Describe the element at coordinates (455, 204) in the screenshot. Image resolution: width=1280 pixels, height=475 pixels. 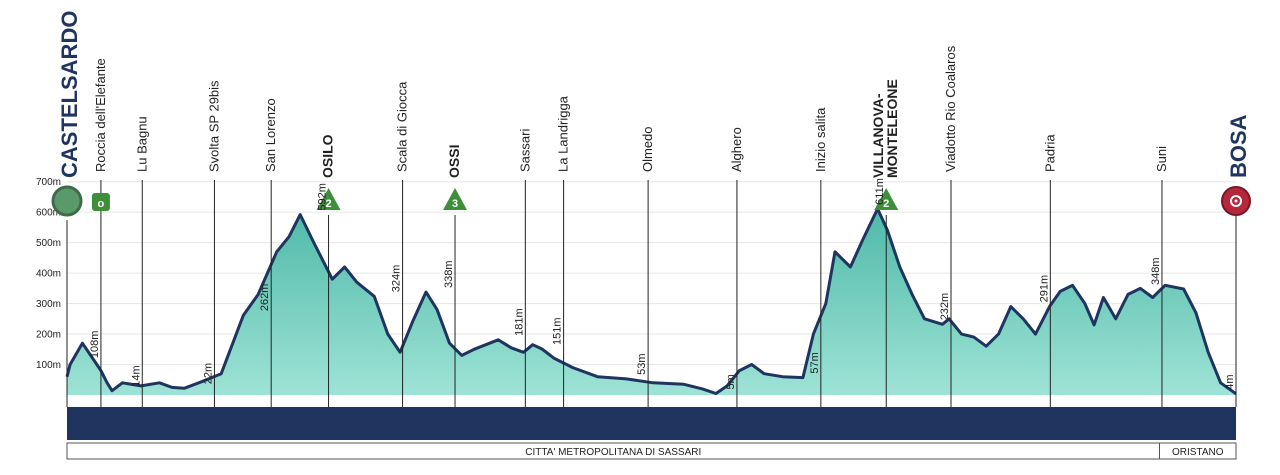
I see `gpm-category-label: 3` at that location.